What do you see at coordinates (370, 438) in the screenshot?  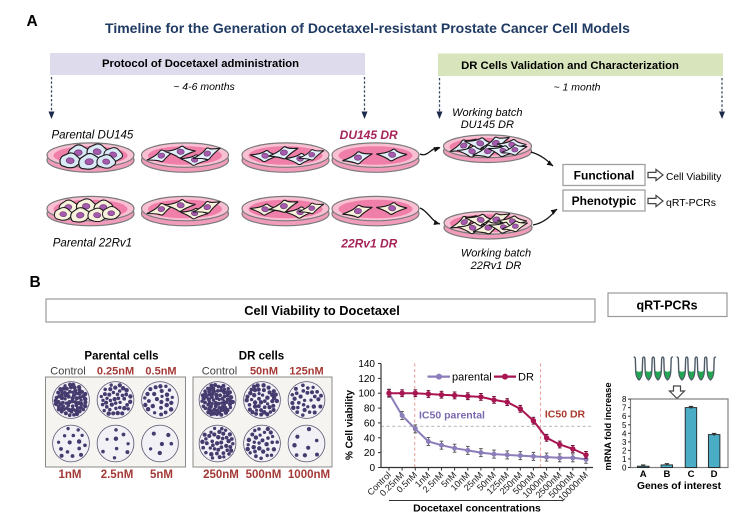 I see `svg-text: 40` at bounding box center [370, 438].